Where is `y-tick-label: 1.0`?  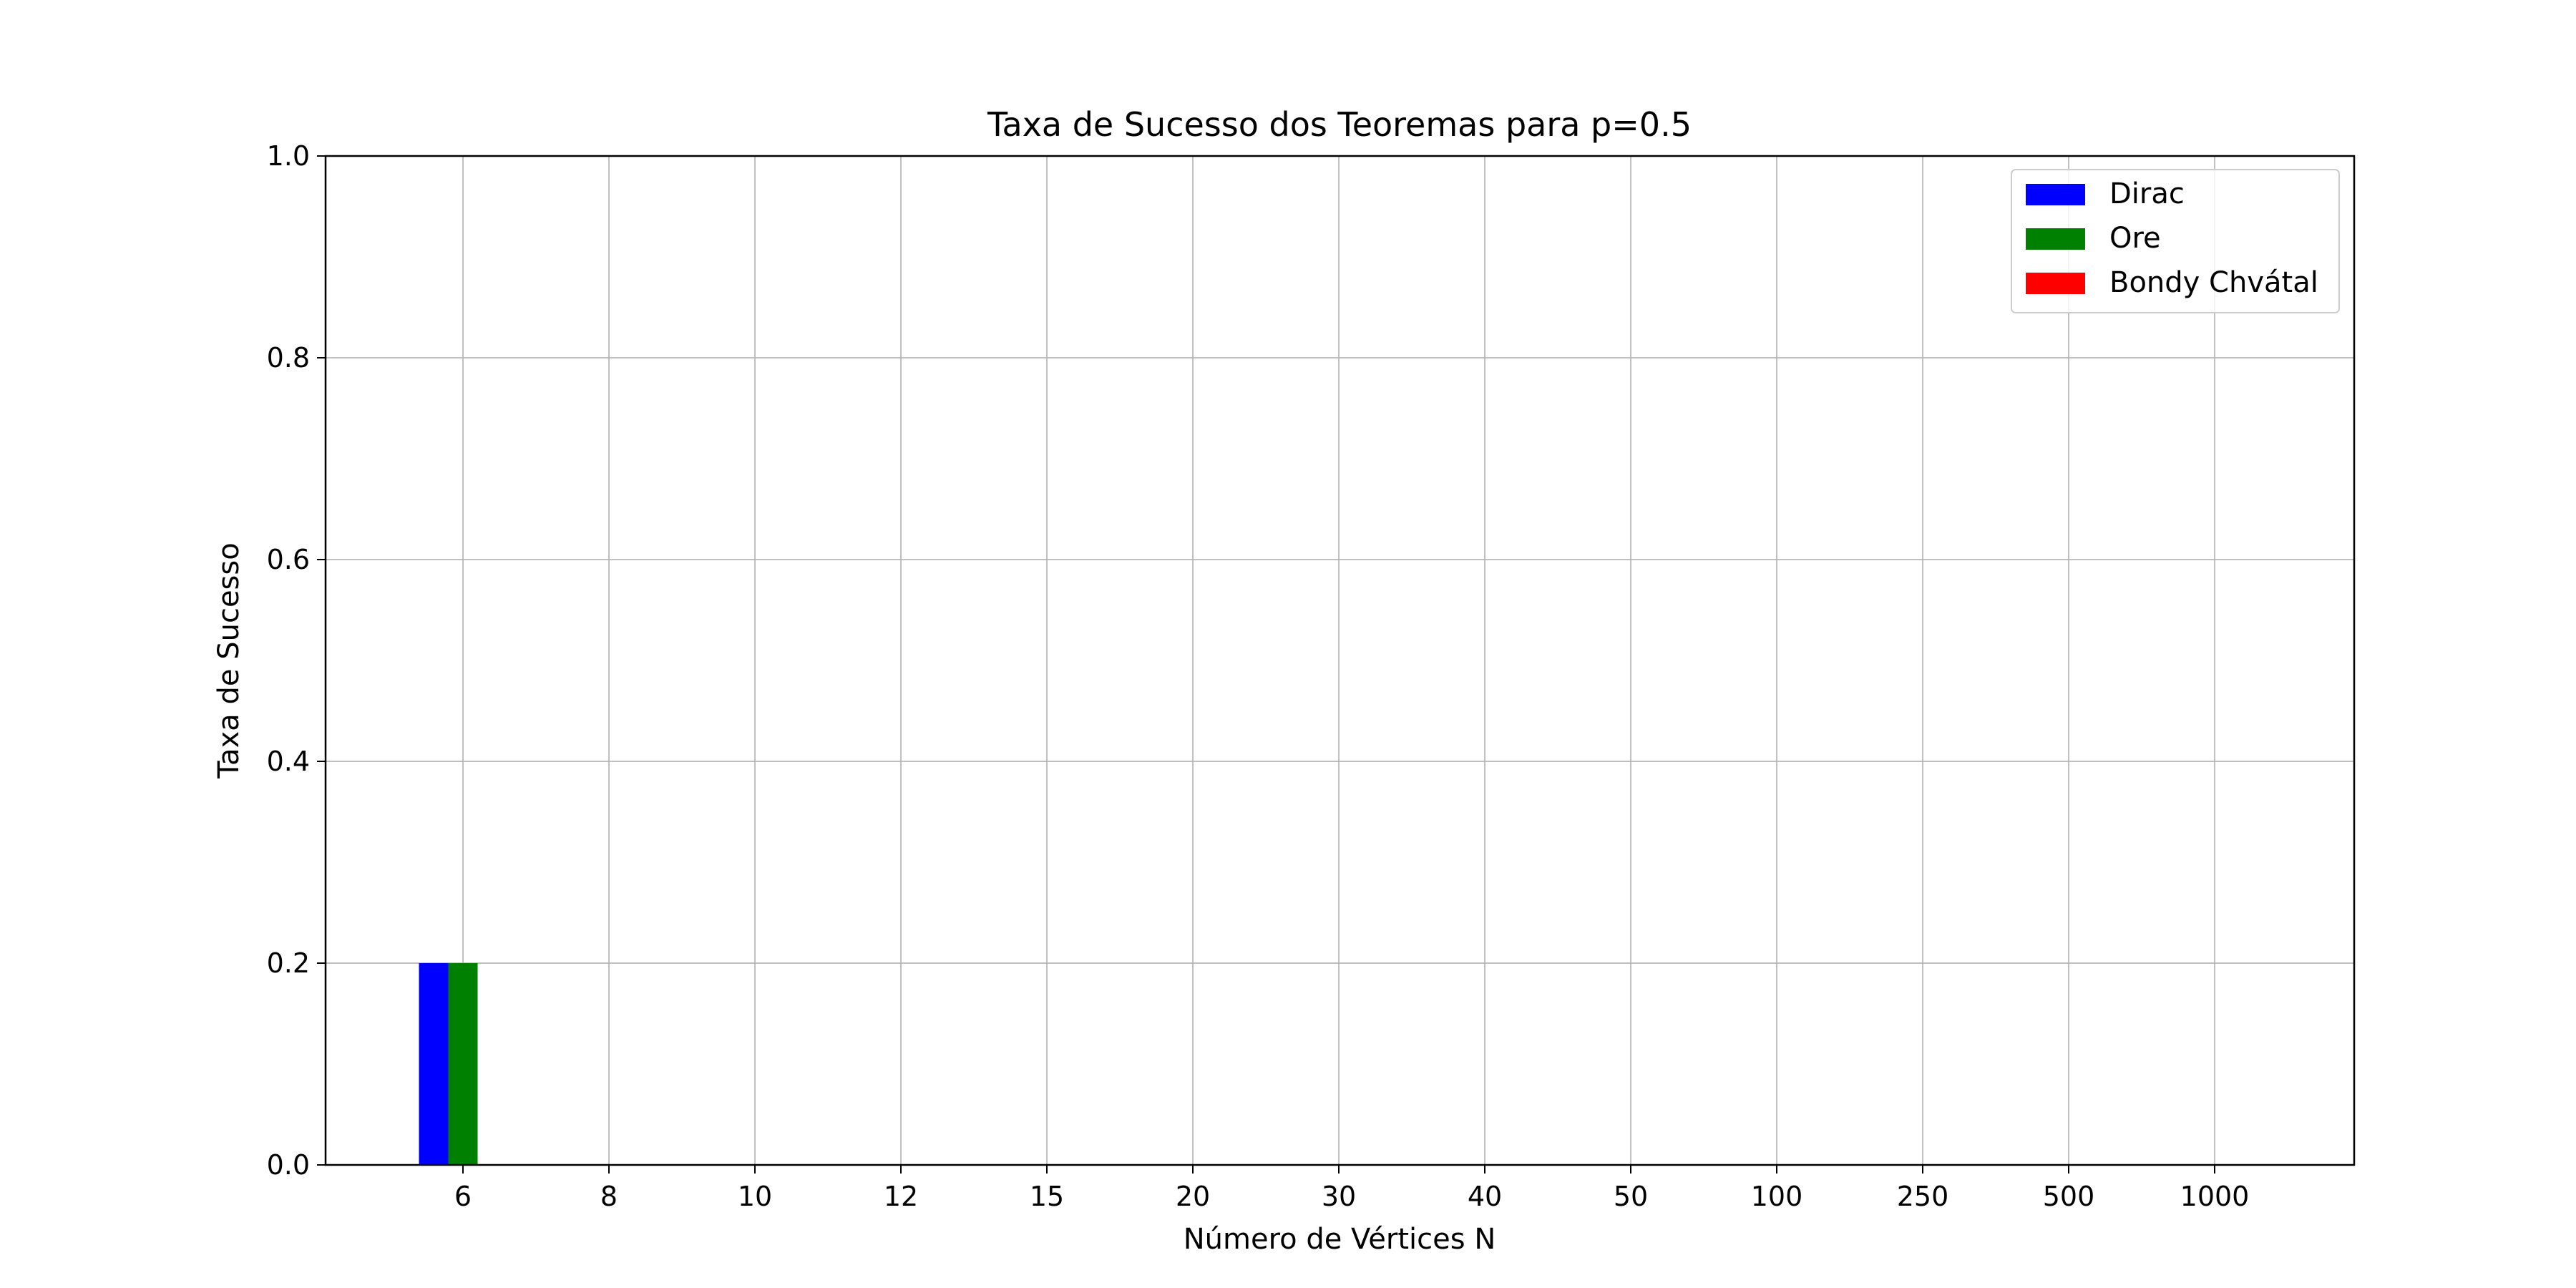 y-tick-label: 1.0 is located at coordinates (288, 156).